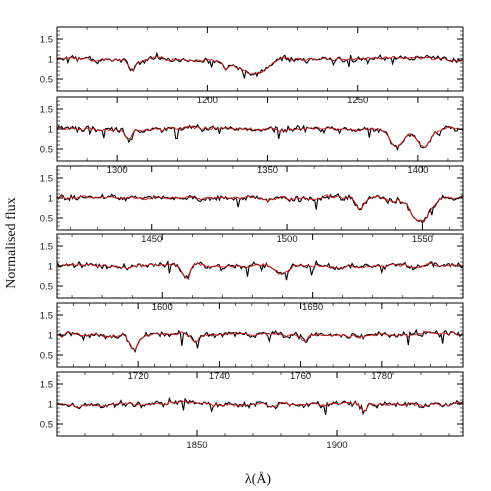 The image size is (491, 491). Describe the element at coordinates (267, 170) in the screenshot. I see `x-tick-label: 1350` at that location.